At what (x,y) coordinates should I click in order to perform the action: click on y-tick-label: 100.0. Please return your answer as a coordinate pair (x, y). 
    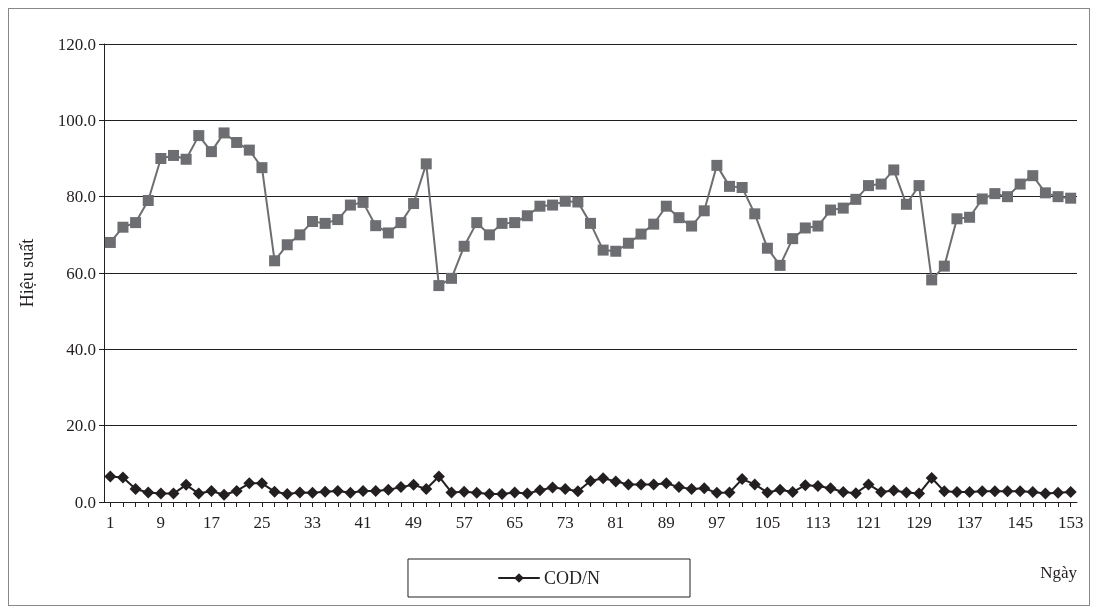
    Looking at the image, I should click on (76, 120).